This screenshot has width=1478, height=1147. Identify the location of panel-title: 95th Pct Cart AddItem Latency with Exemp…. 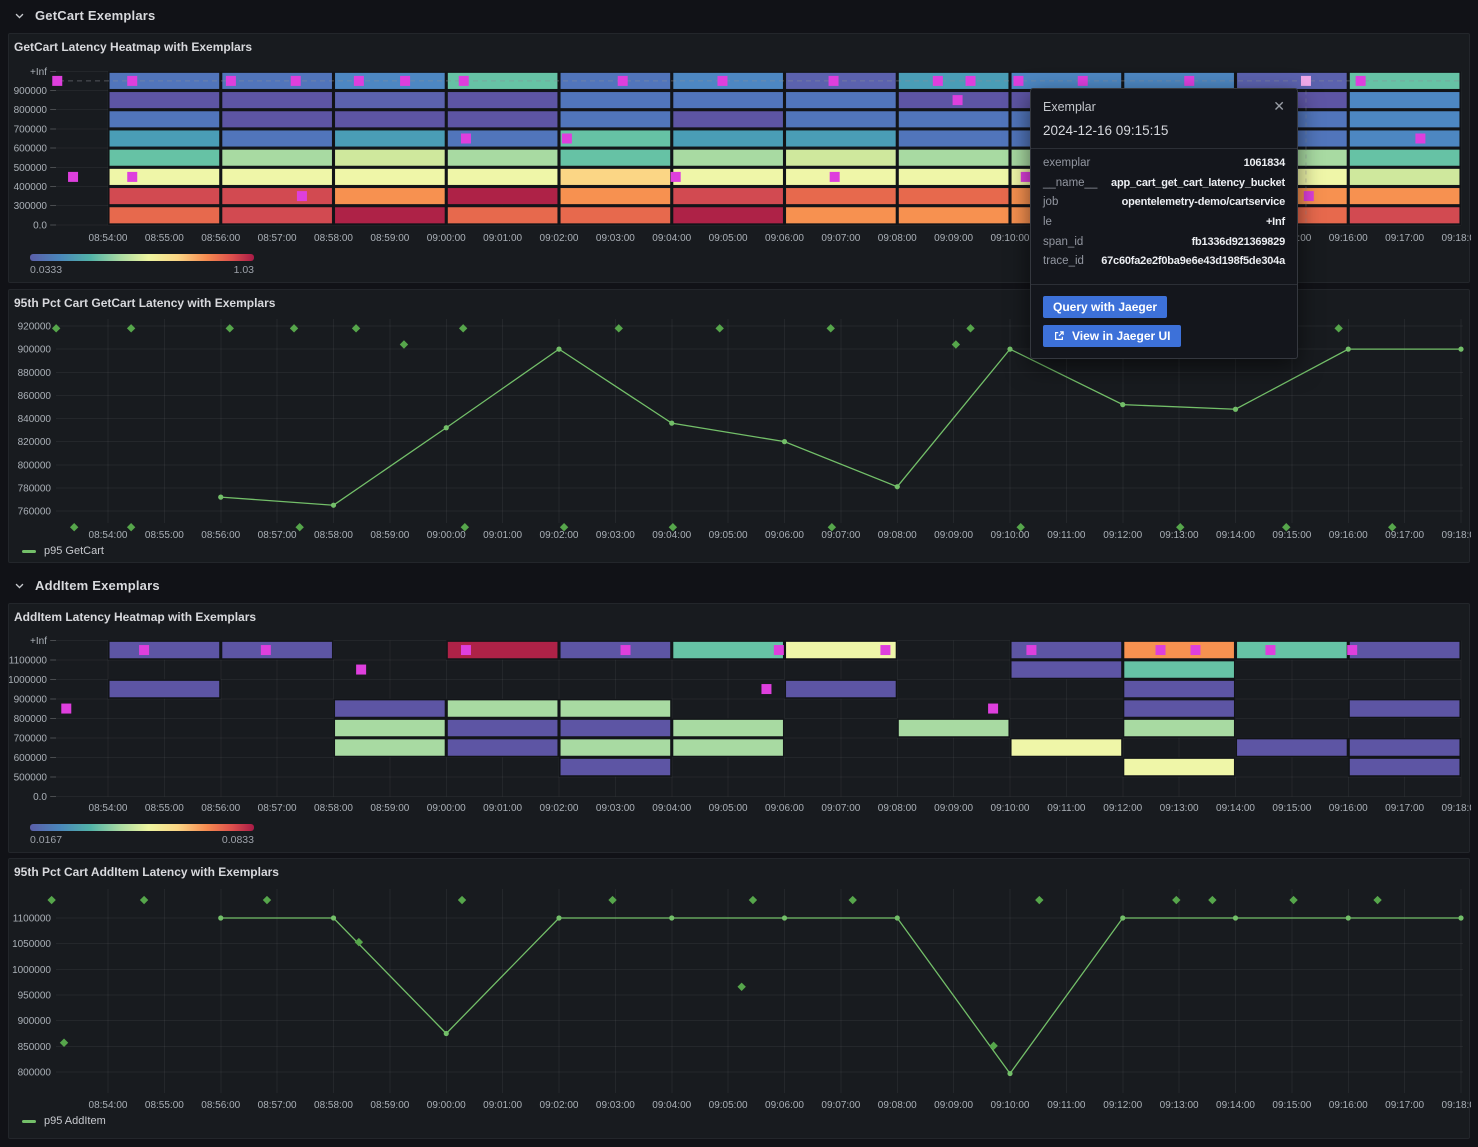
(146, 872).